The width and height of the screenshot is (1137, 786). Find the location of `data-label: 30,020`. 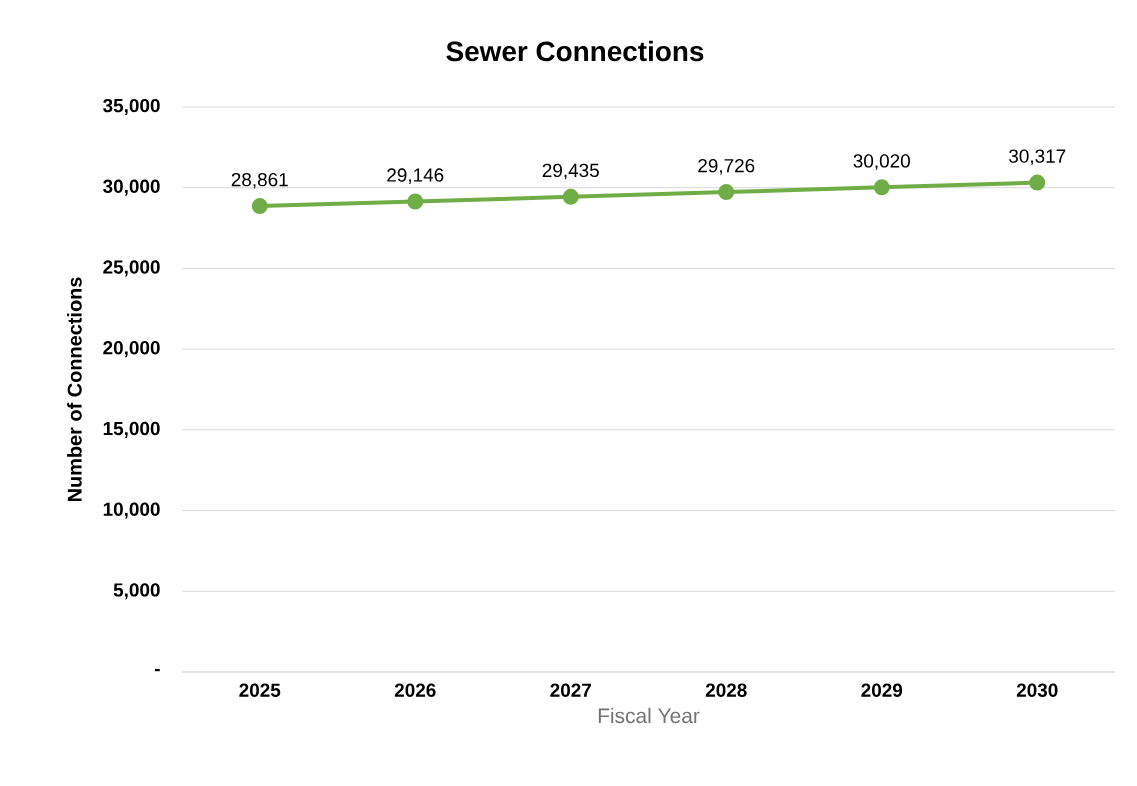

data-label: 30,020 is located at coordinates (881, 162).